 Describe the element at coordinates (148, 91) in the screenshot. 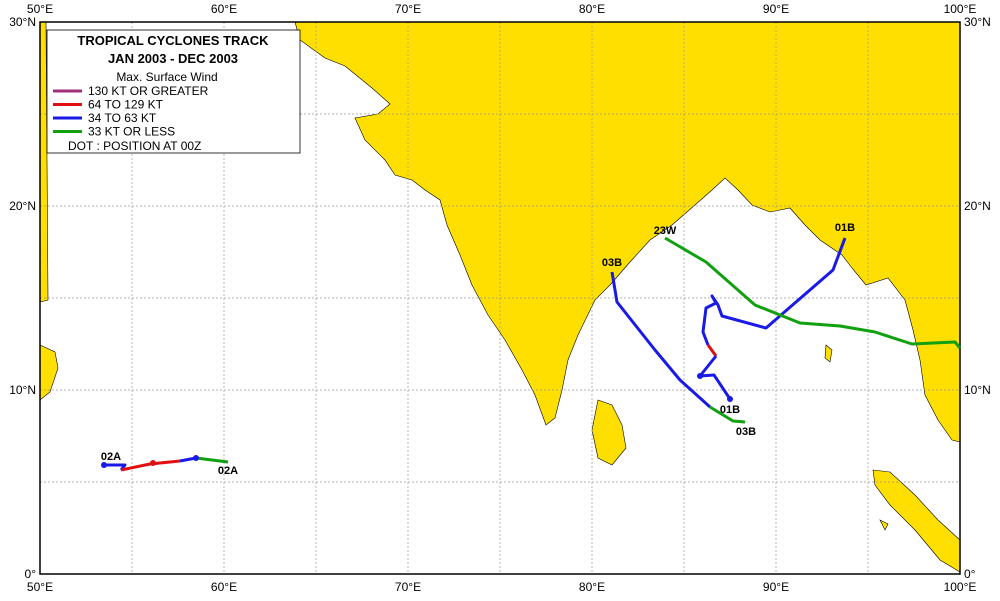

I see `legend-label: 130 KT OR GREATER` at that location.